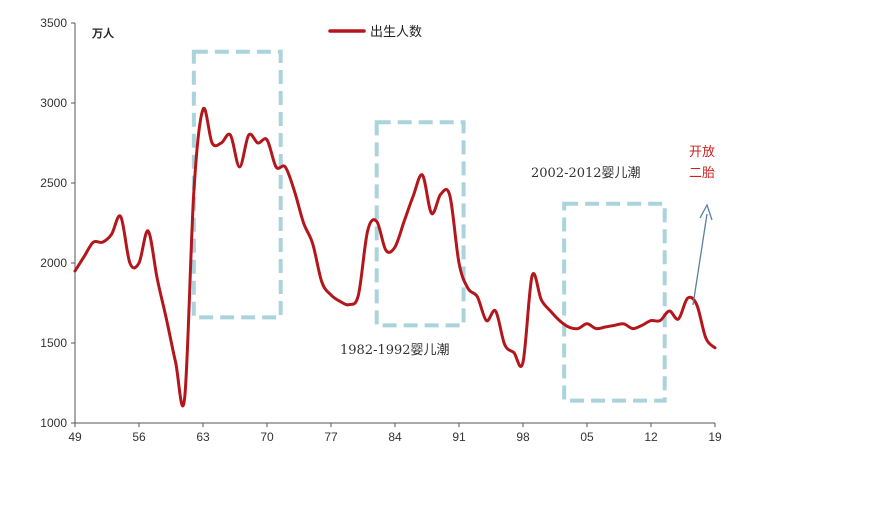  Describe the element at coordinates (702, 152) in the screenshot. I see `policy-note-line-1: 开放` at that location.